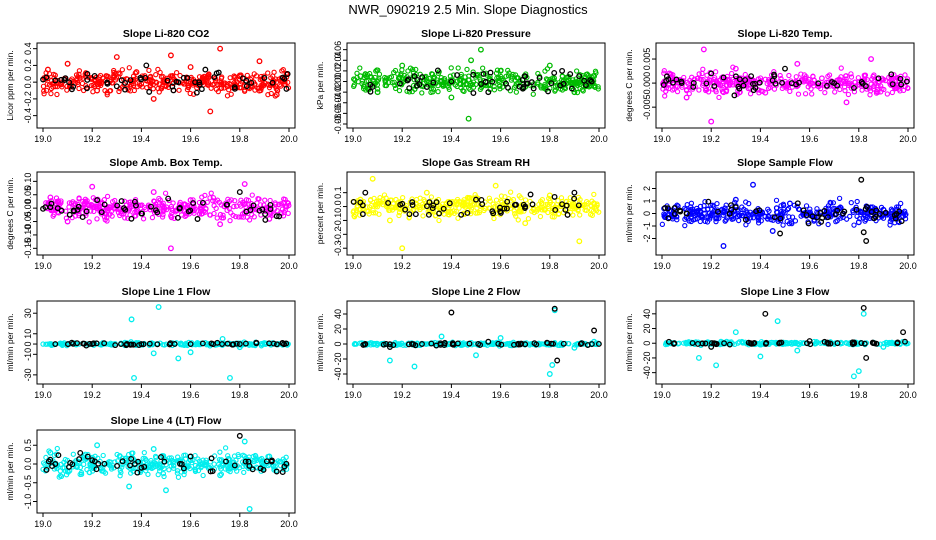  Describe the element at coordinates (452, 395) in the screenshot. I see `x-tick-label: 19.4` at that location.